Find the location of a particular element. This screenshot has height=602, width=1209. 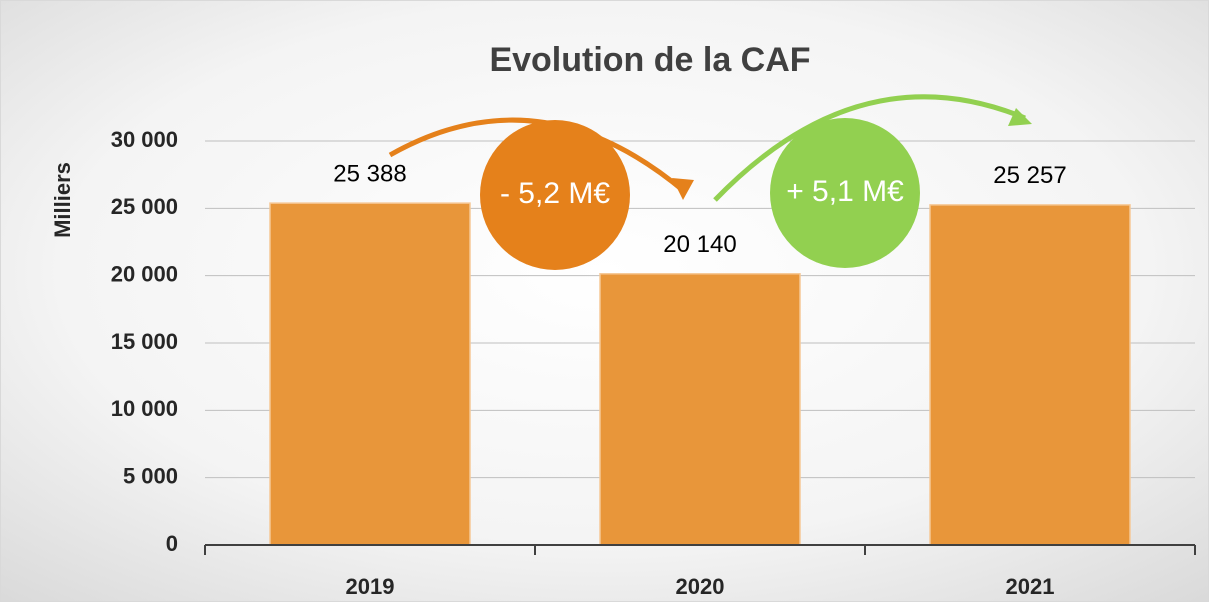

x-tick-label: 2021 is located at coordinates (1030, 586).